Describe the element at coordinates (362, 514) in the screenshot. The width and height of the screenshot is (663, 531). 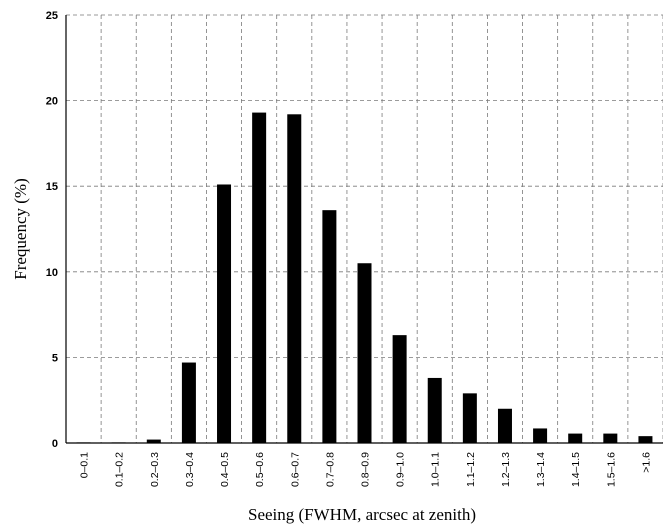
I see `x-axis-title: Seeing (FWHM, arcsec at zenith)` at that location.